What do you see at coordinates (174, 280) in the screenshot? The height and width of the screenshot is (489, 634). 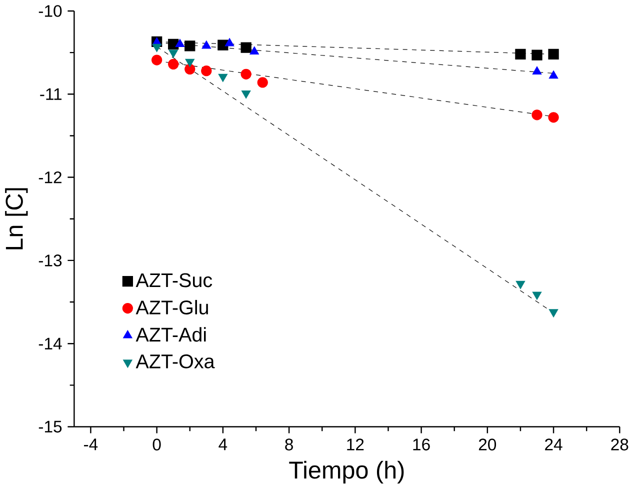 I see `legend-label: AZT-Suc` at bounding box center [174, 280].